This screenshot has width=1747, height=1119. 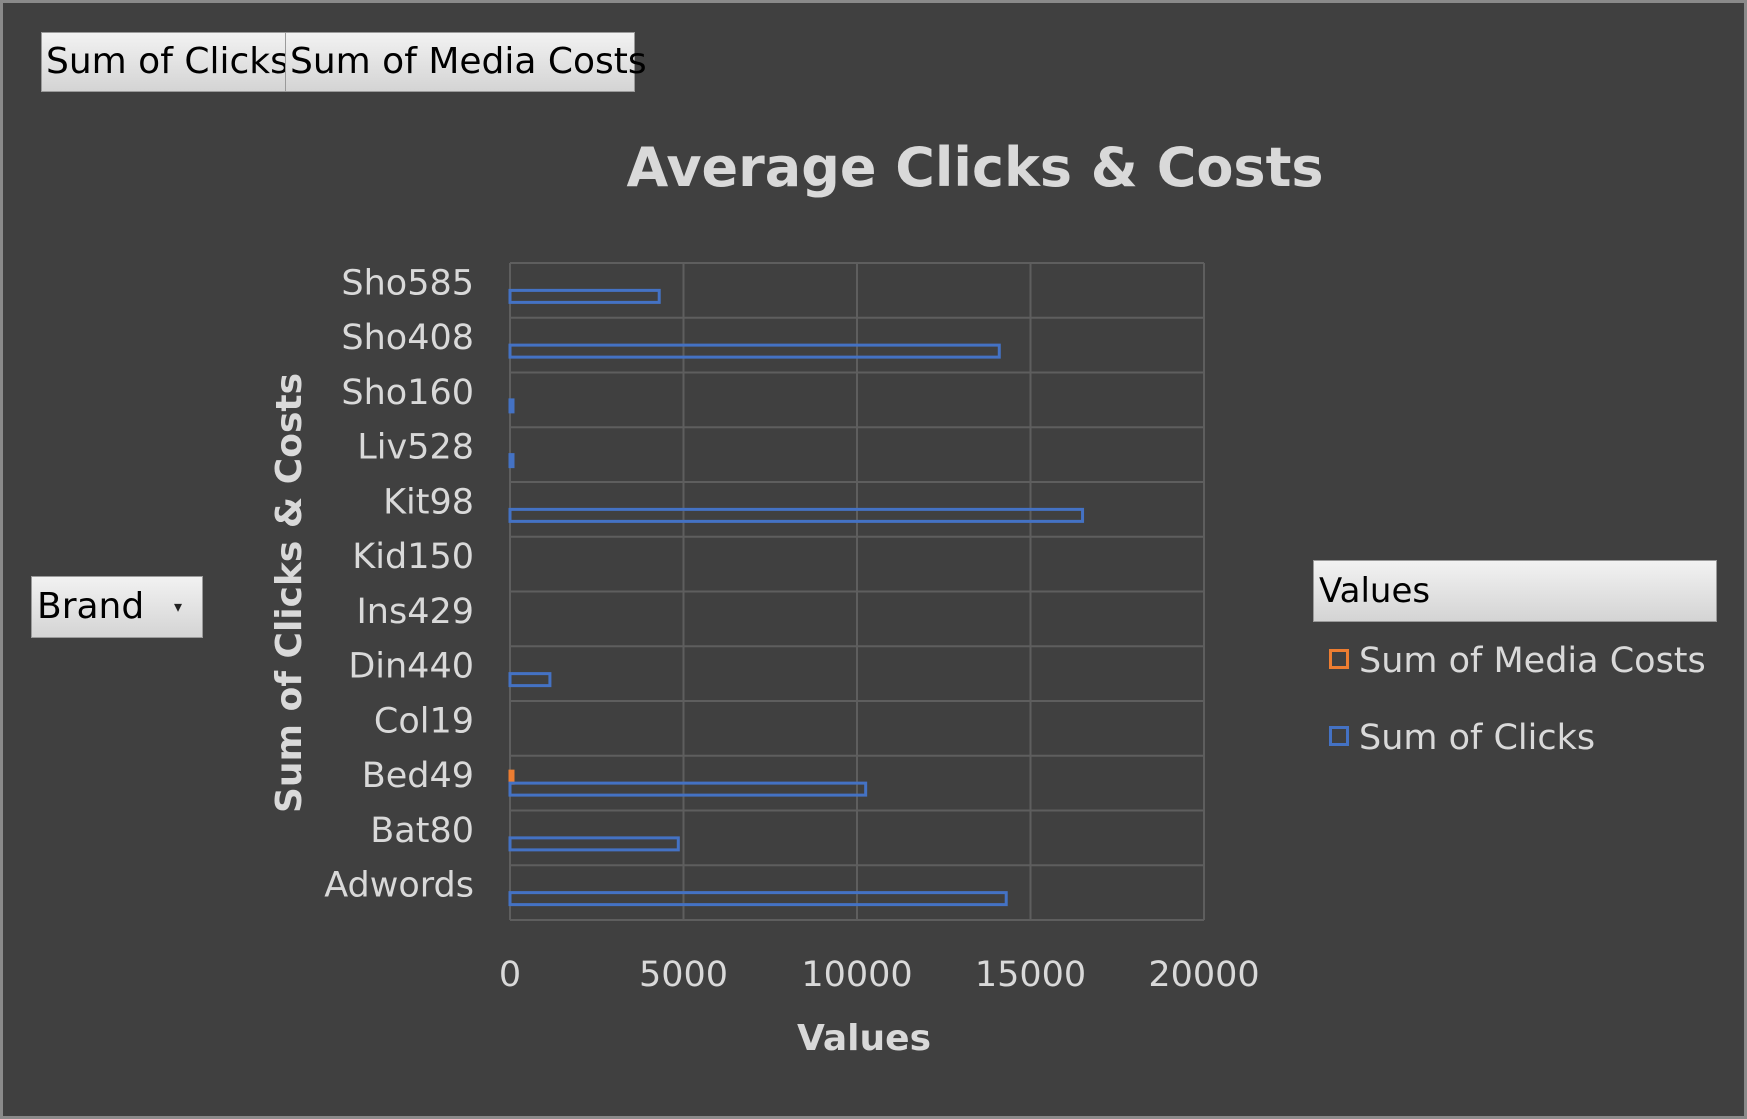 What do you see at coordinates (428, 502) in the screenshot?
I see `category-label: Kit98` at bounding box center [428, 502].